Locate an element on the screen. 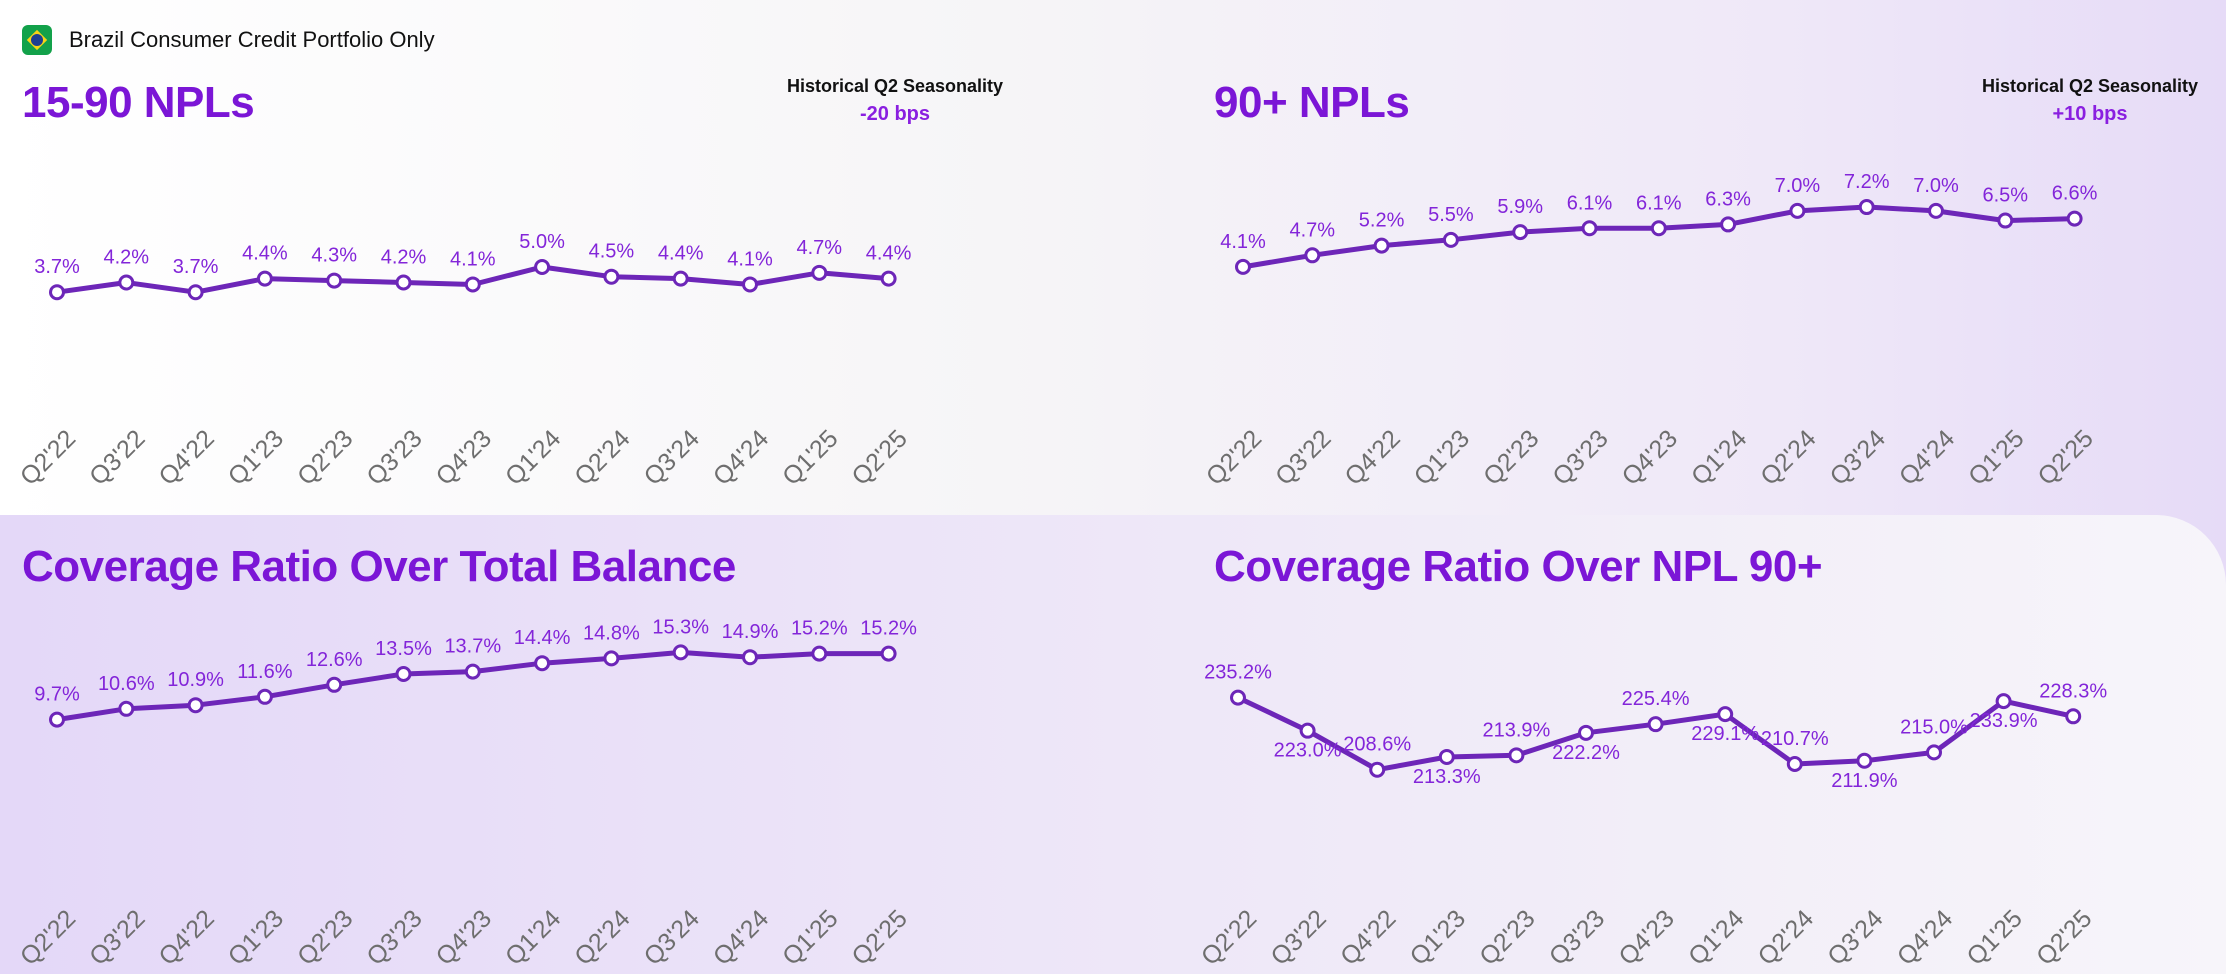 The width and height of the screenshot is (2226, 974). npl_90-data-label: 4.1% is located at coordinates (1243, 242).